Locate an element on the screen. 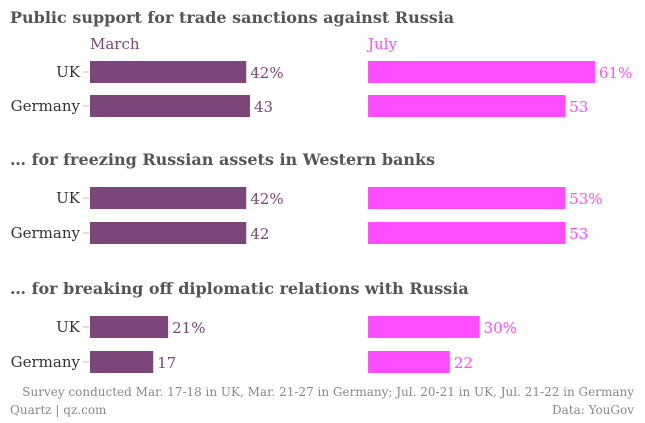 This screenshot has height=423, width=645. bar-2-uk-march is located at coordinates (168, 198).